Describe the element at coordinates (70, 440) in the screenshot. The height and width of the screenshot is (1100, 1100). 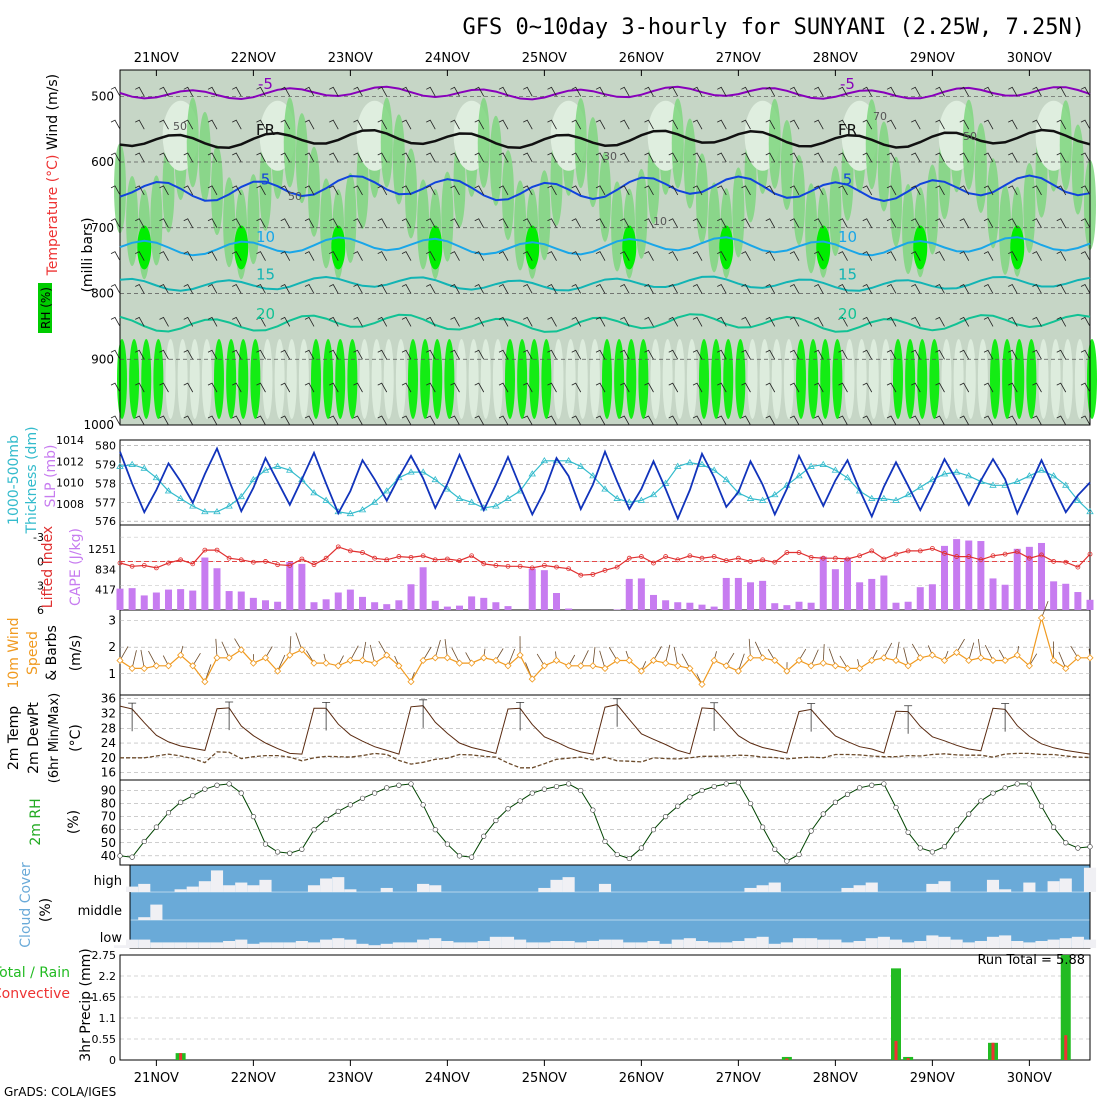
I see `y-tick-label-right: 1014` at that location.